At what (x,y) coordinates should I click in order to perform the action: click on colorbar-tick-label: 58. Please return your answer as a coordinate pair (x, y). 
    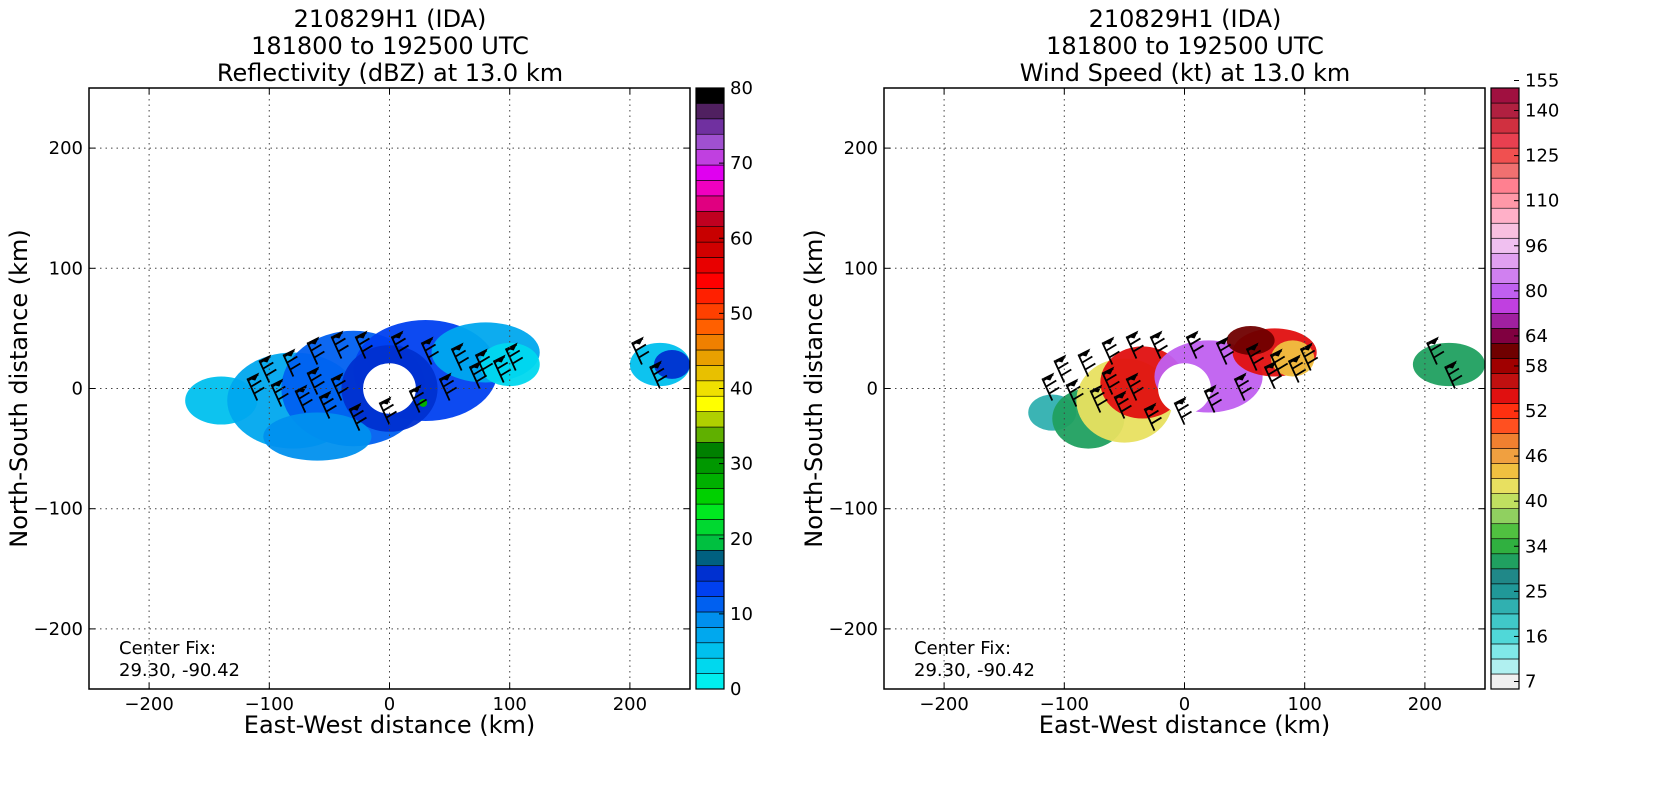
    Looking at the image, I should click on (1536, 366).